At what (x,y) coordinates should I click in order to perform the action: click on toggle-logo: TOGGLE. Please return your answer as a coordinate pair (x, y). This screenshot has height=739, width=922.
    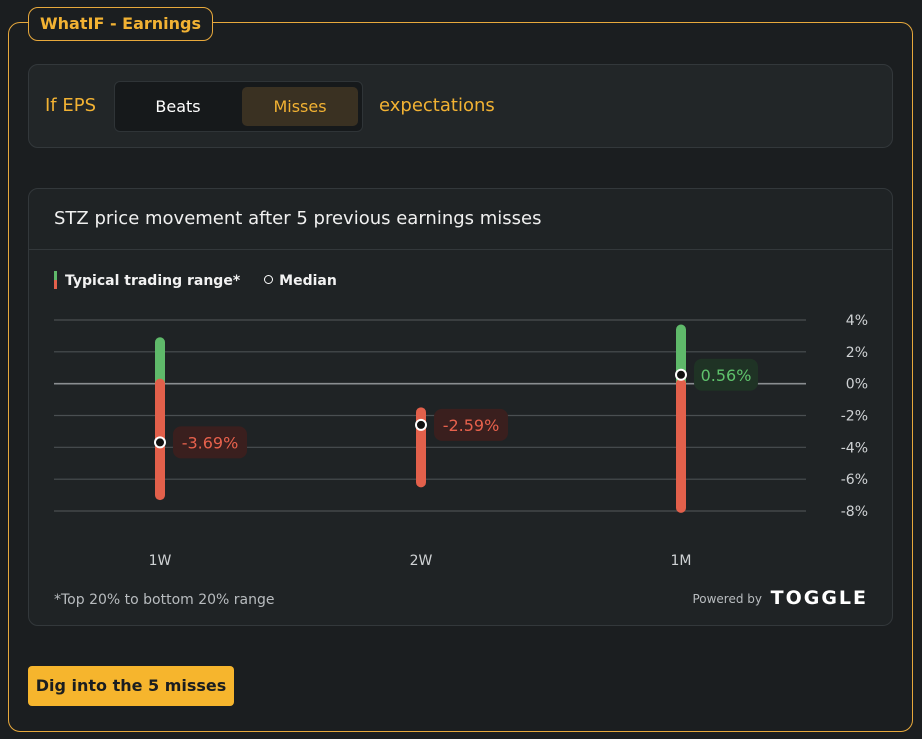
    Looking at the image, I should click on (819, 598).